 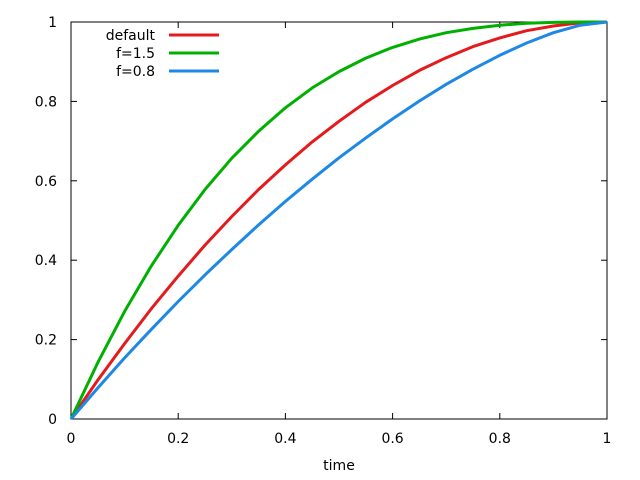 I want to click on legend-label: f=1.5, so click(x=135, y=54).